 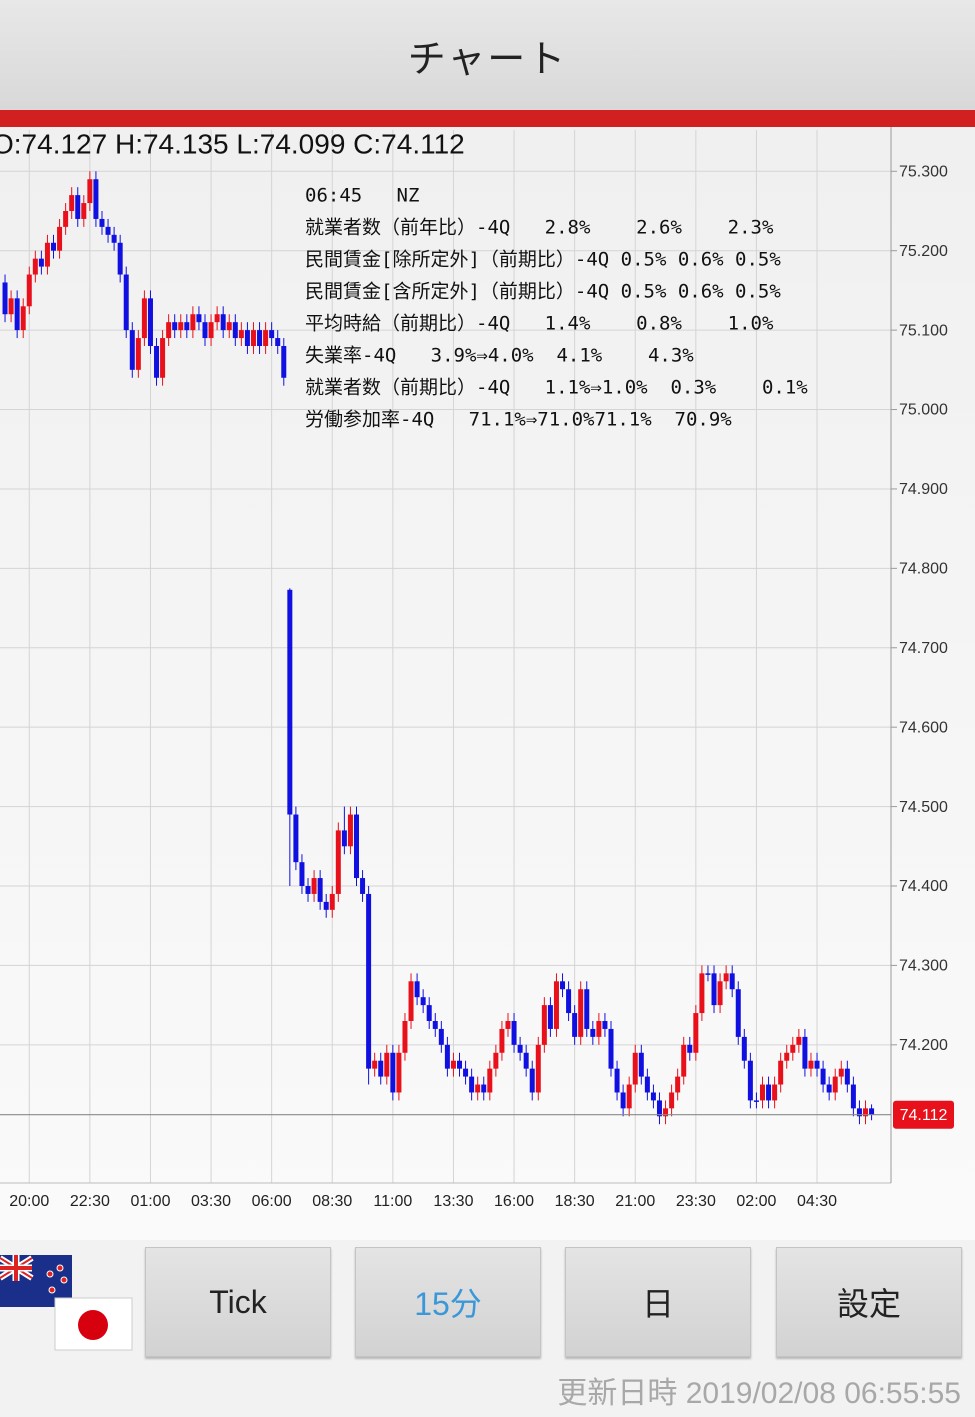 What do you see at coordinates (362, 196) in the screenshot?
I see `event-annotation: 06:45 NZ` at bounding box center [362, 196].